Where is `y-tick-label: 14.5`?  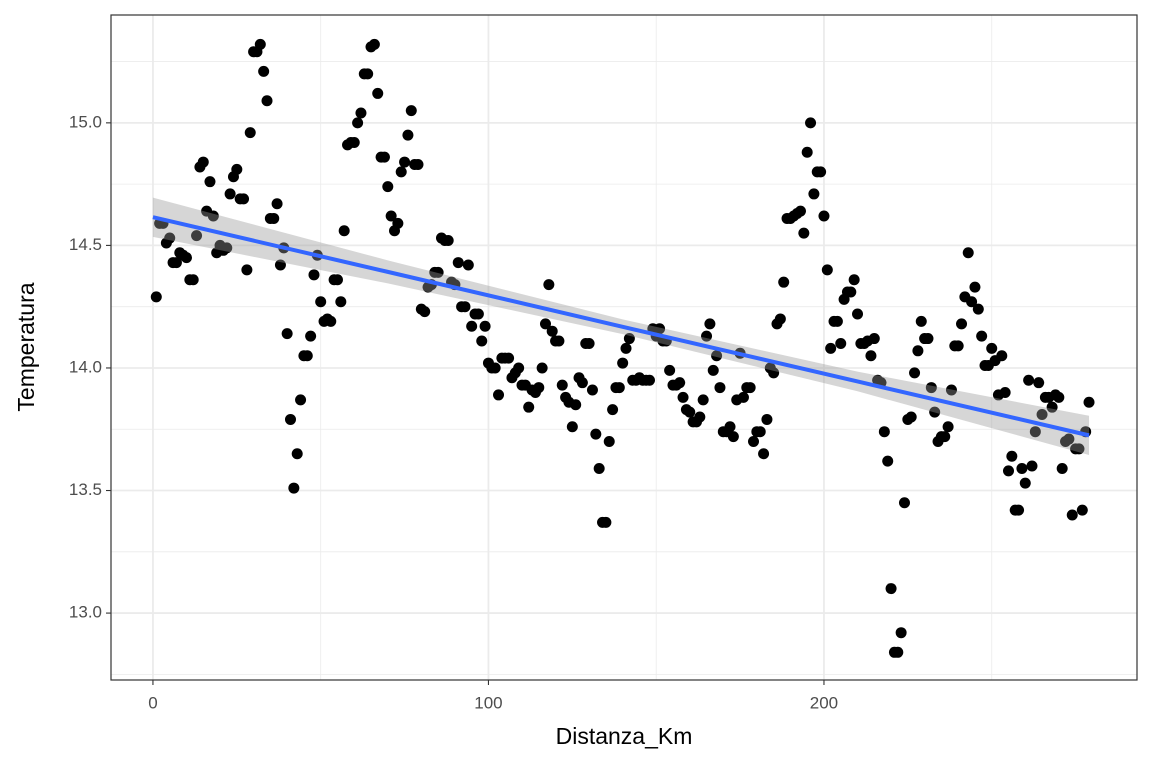 y-tick-label: 14.5 is located at coordinates (85, 244).